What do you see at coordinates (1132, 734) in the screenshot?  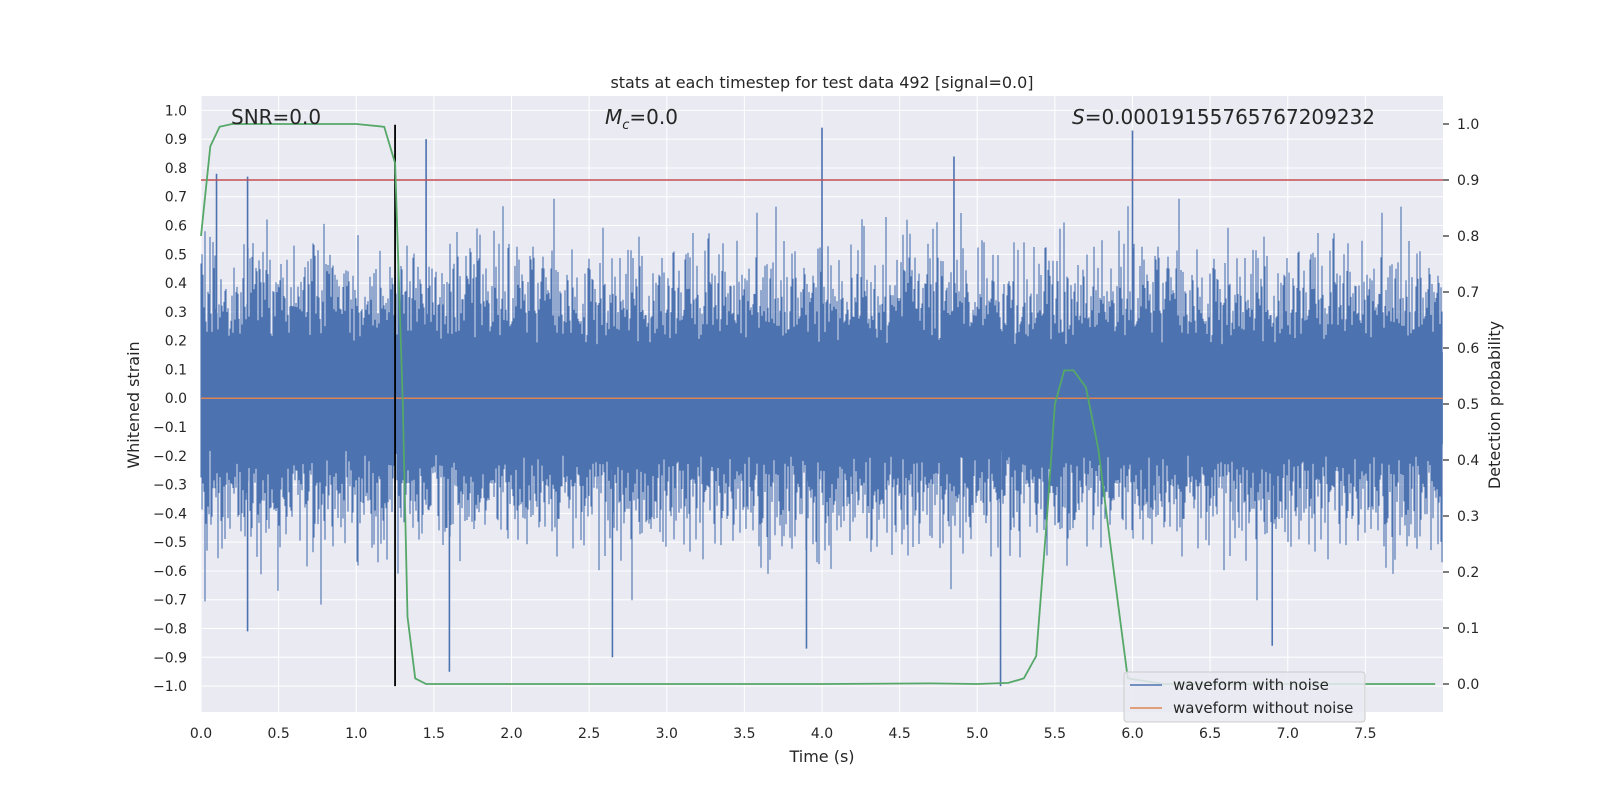 I see `x-tick-label-12: 6.0` at bounding box center [1132, 734].